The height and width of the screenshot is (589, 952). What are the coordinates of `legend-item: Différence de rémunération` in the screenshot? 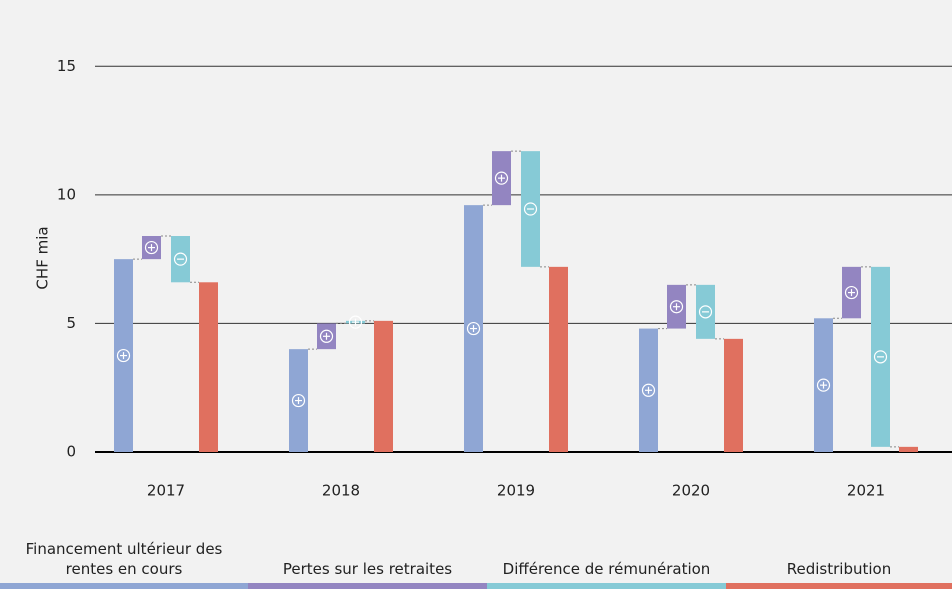 It's located at (606, 555).